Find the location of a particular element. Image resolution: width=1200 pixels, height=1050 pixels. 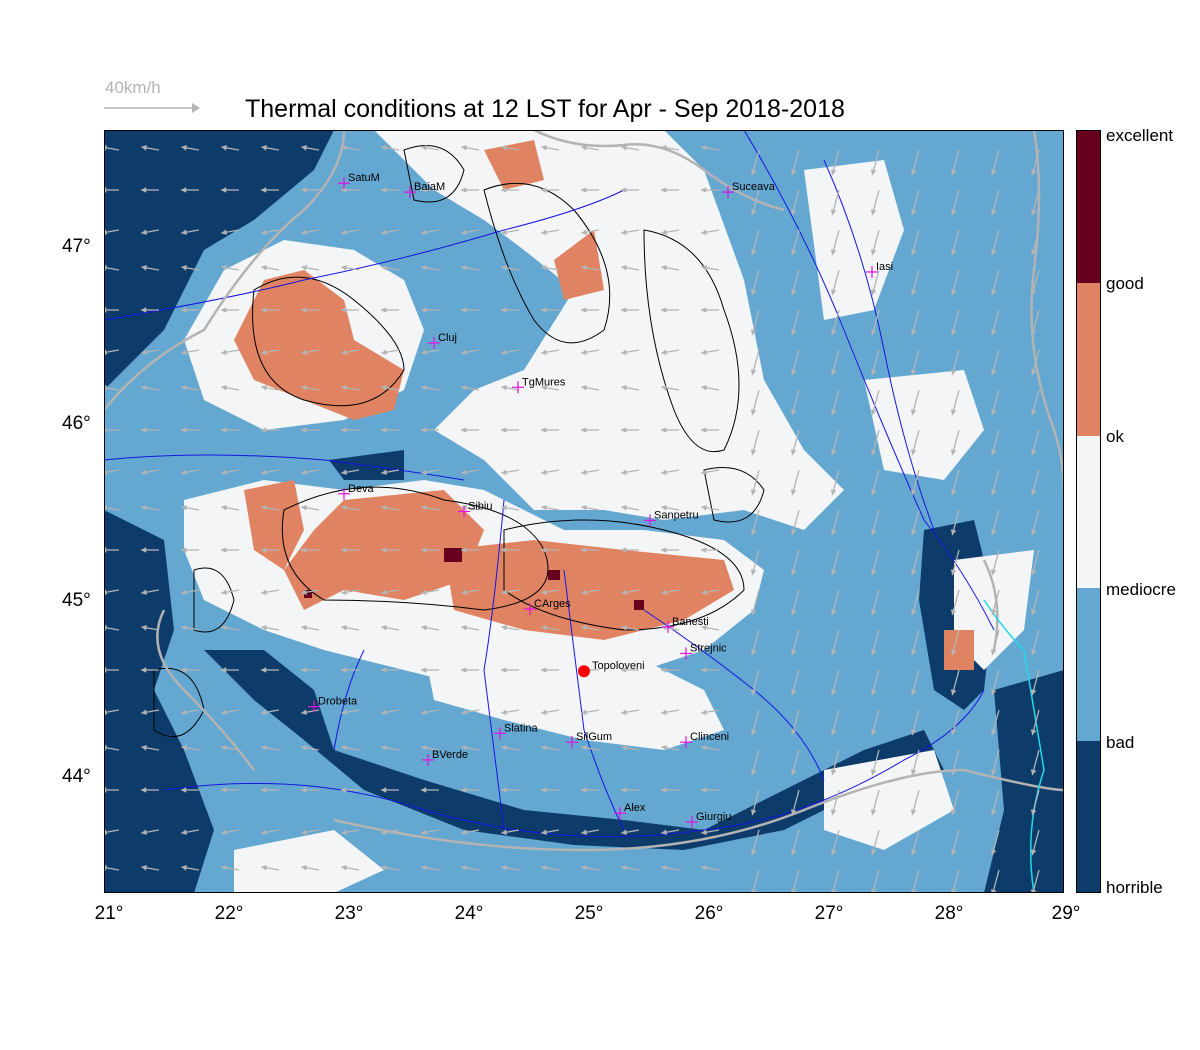

city-label: BVerde is located at coordinates (450, 755).